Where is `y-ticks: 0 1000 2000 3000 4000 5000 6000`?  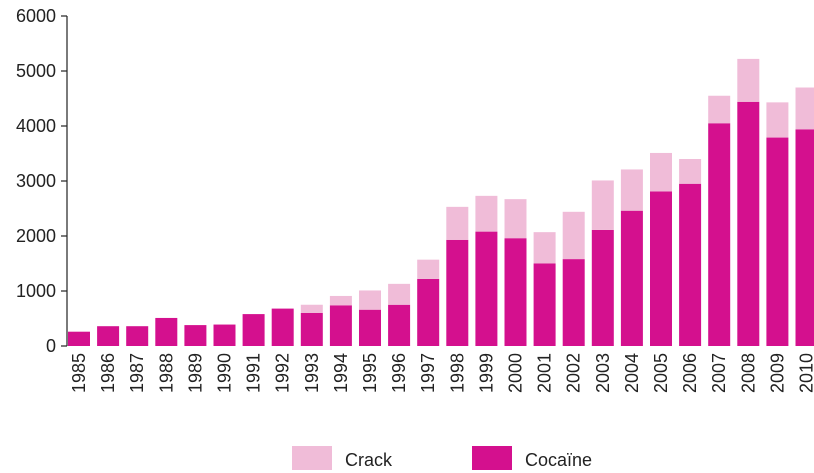
y-ticks: 0 1000 2000 3000 4000 5000 6000 is located at coordinates (41, 181).